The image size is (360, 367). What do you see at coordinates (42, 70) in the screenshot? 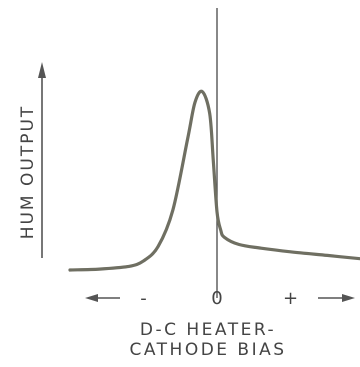
I see `y-axis-arrowhead` at bounding box center [42, 70].